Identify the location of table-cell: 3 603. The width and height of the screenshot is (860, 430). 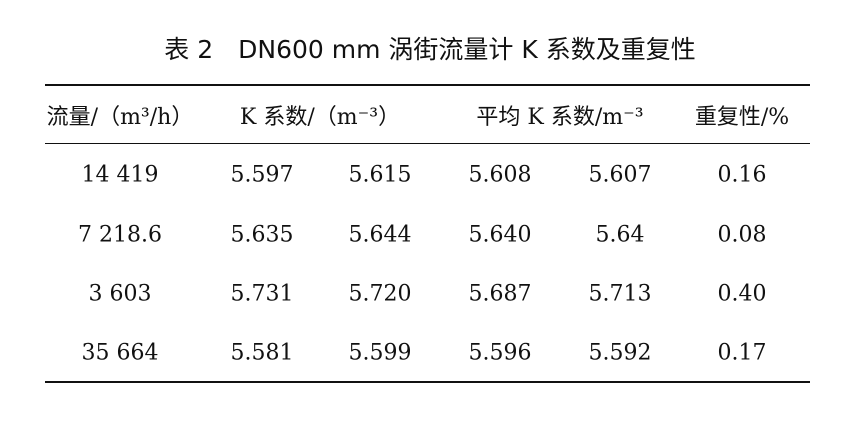
(120, 294).